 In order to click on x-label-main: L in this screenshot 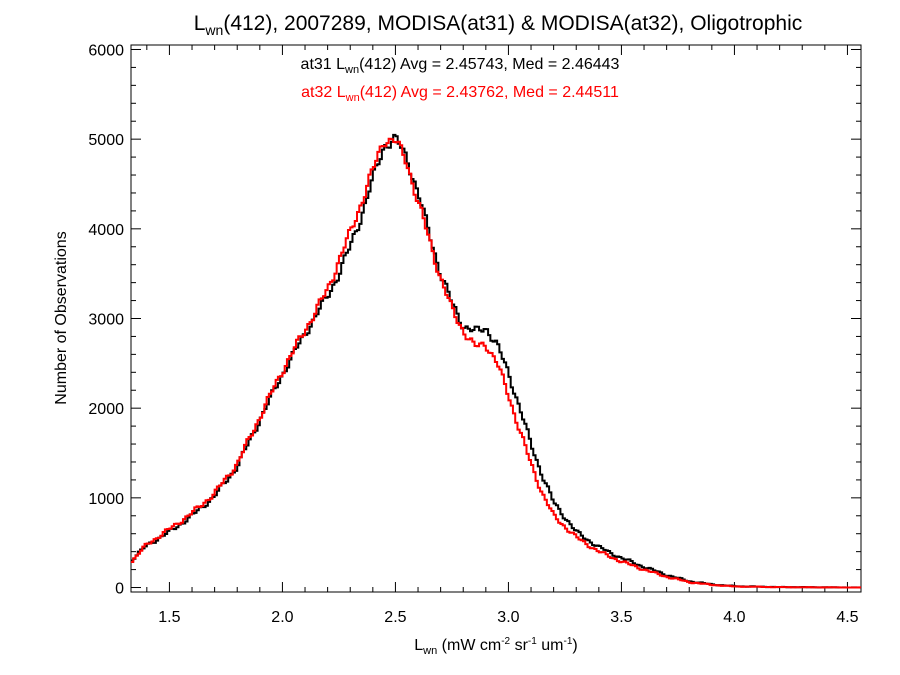, I will do `click(418, 645)`.